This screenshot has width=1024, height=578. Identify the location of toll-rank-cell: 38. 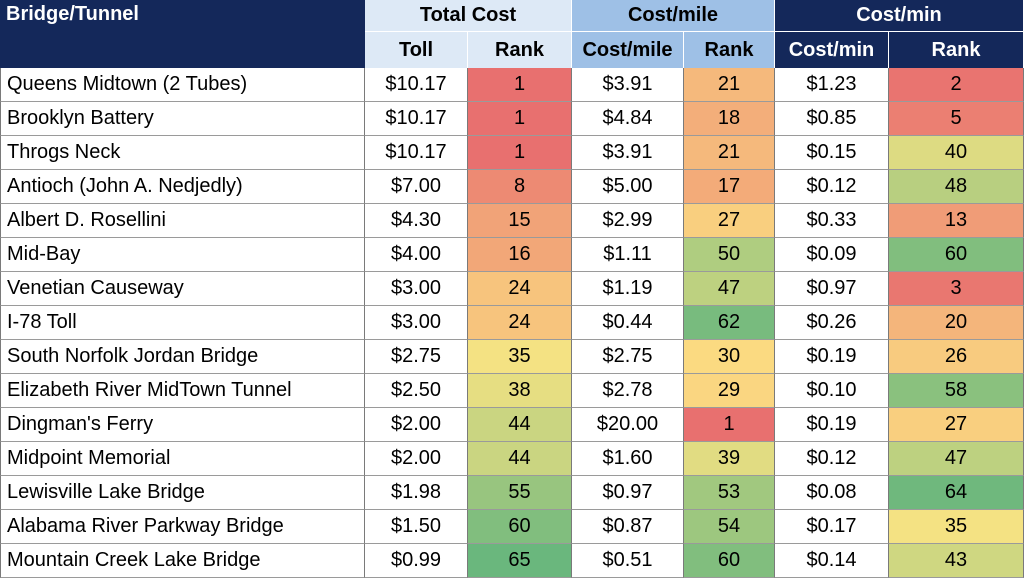
(520, 391).